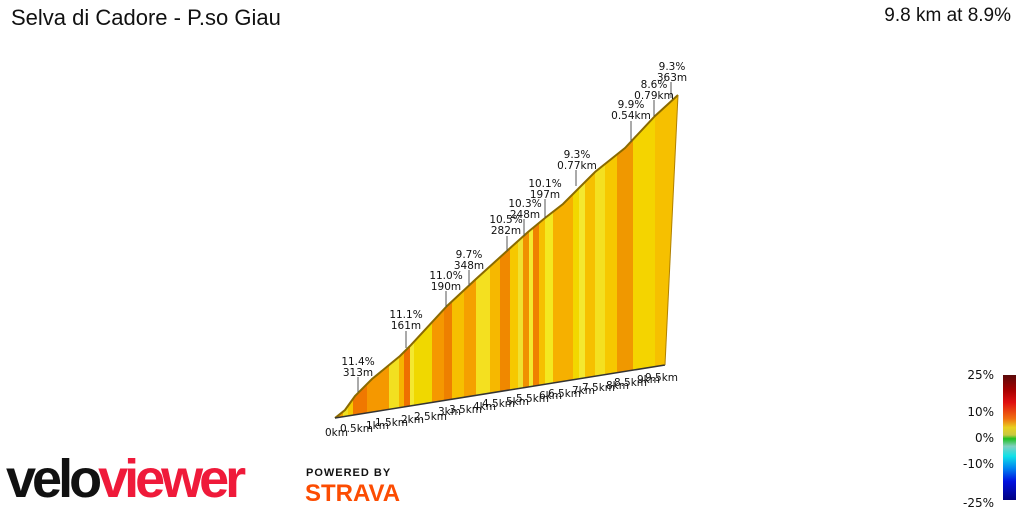 This screenshot has width=1024, height=512. Describe the element at coordinates (550, 396) in the screenshot. I see `svg-text: 6km` at that location.